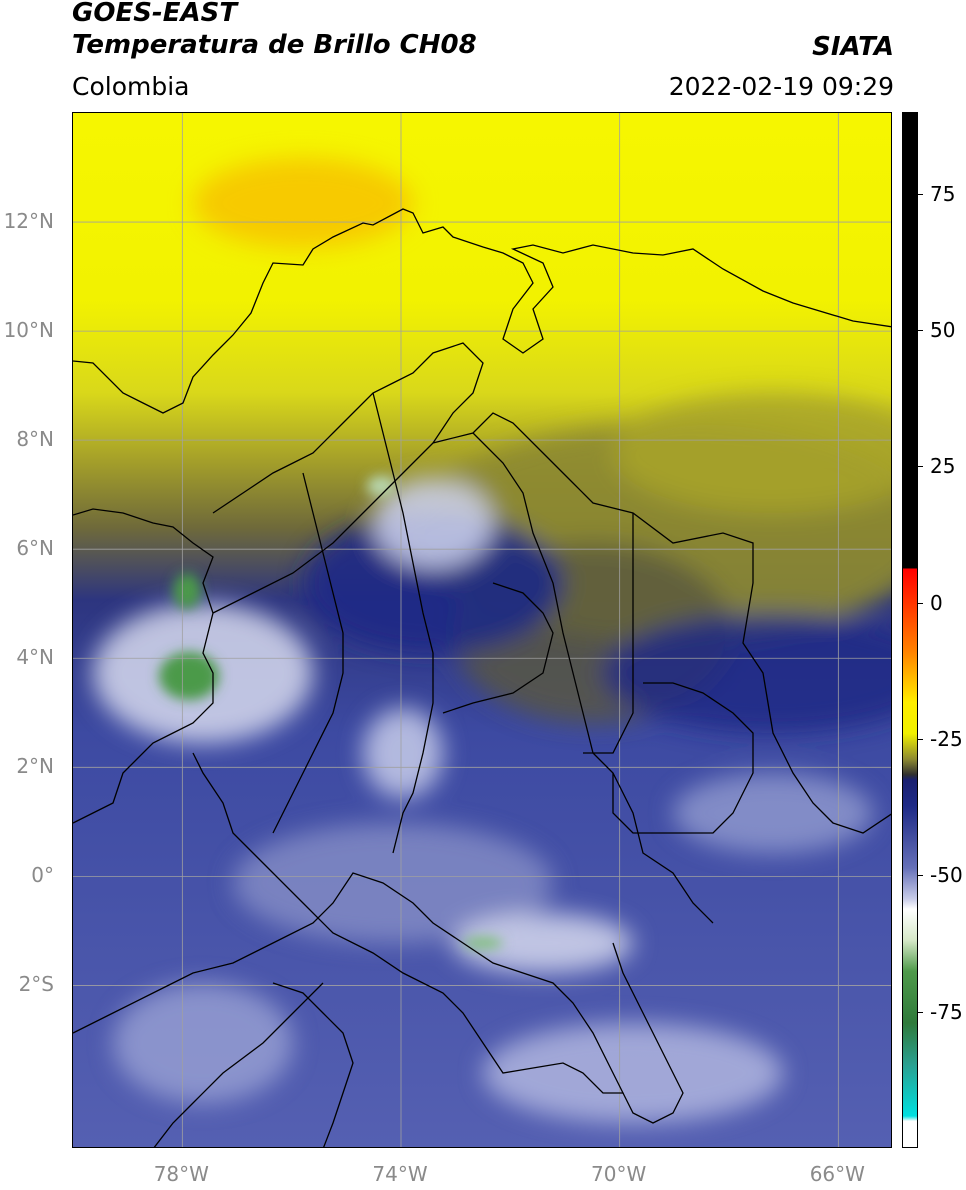 The image size is (966, 1190). I want to click on latitude-tick-label: 8°N, so click(35, 439).